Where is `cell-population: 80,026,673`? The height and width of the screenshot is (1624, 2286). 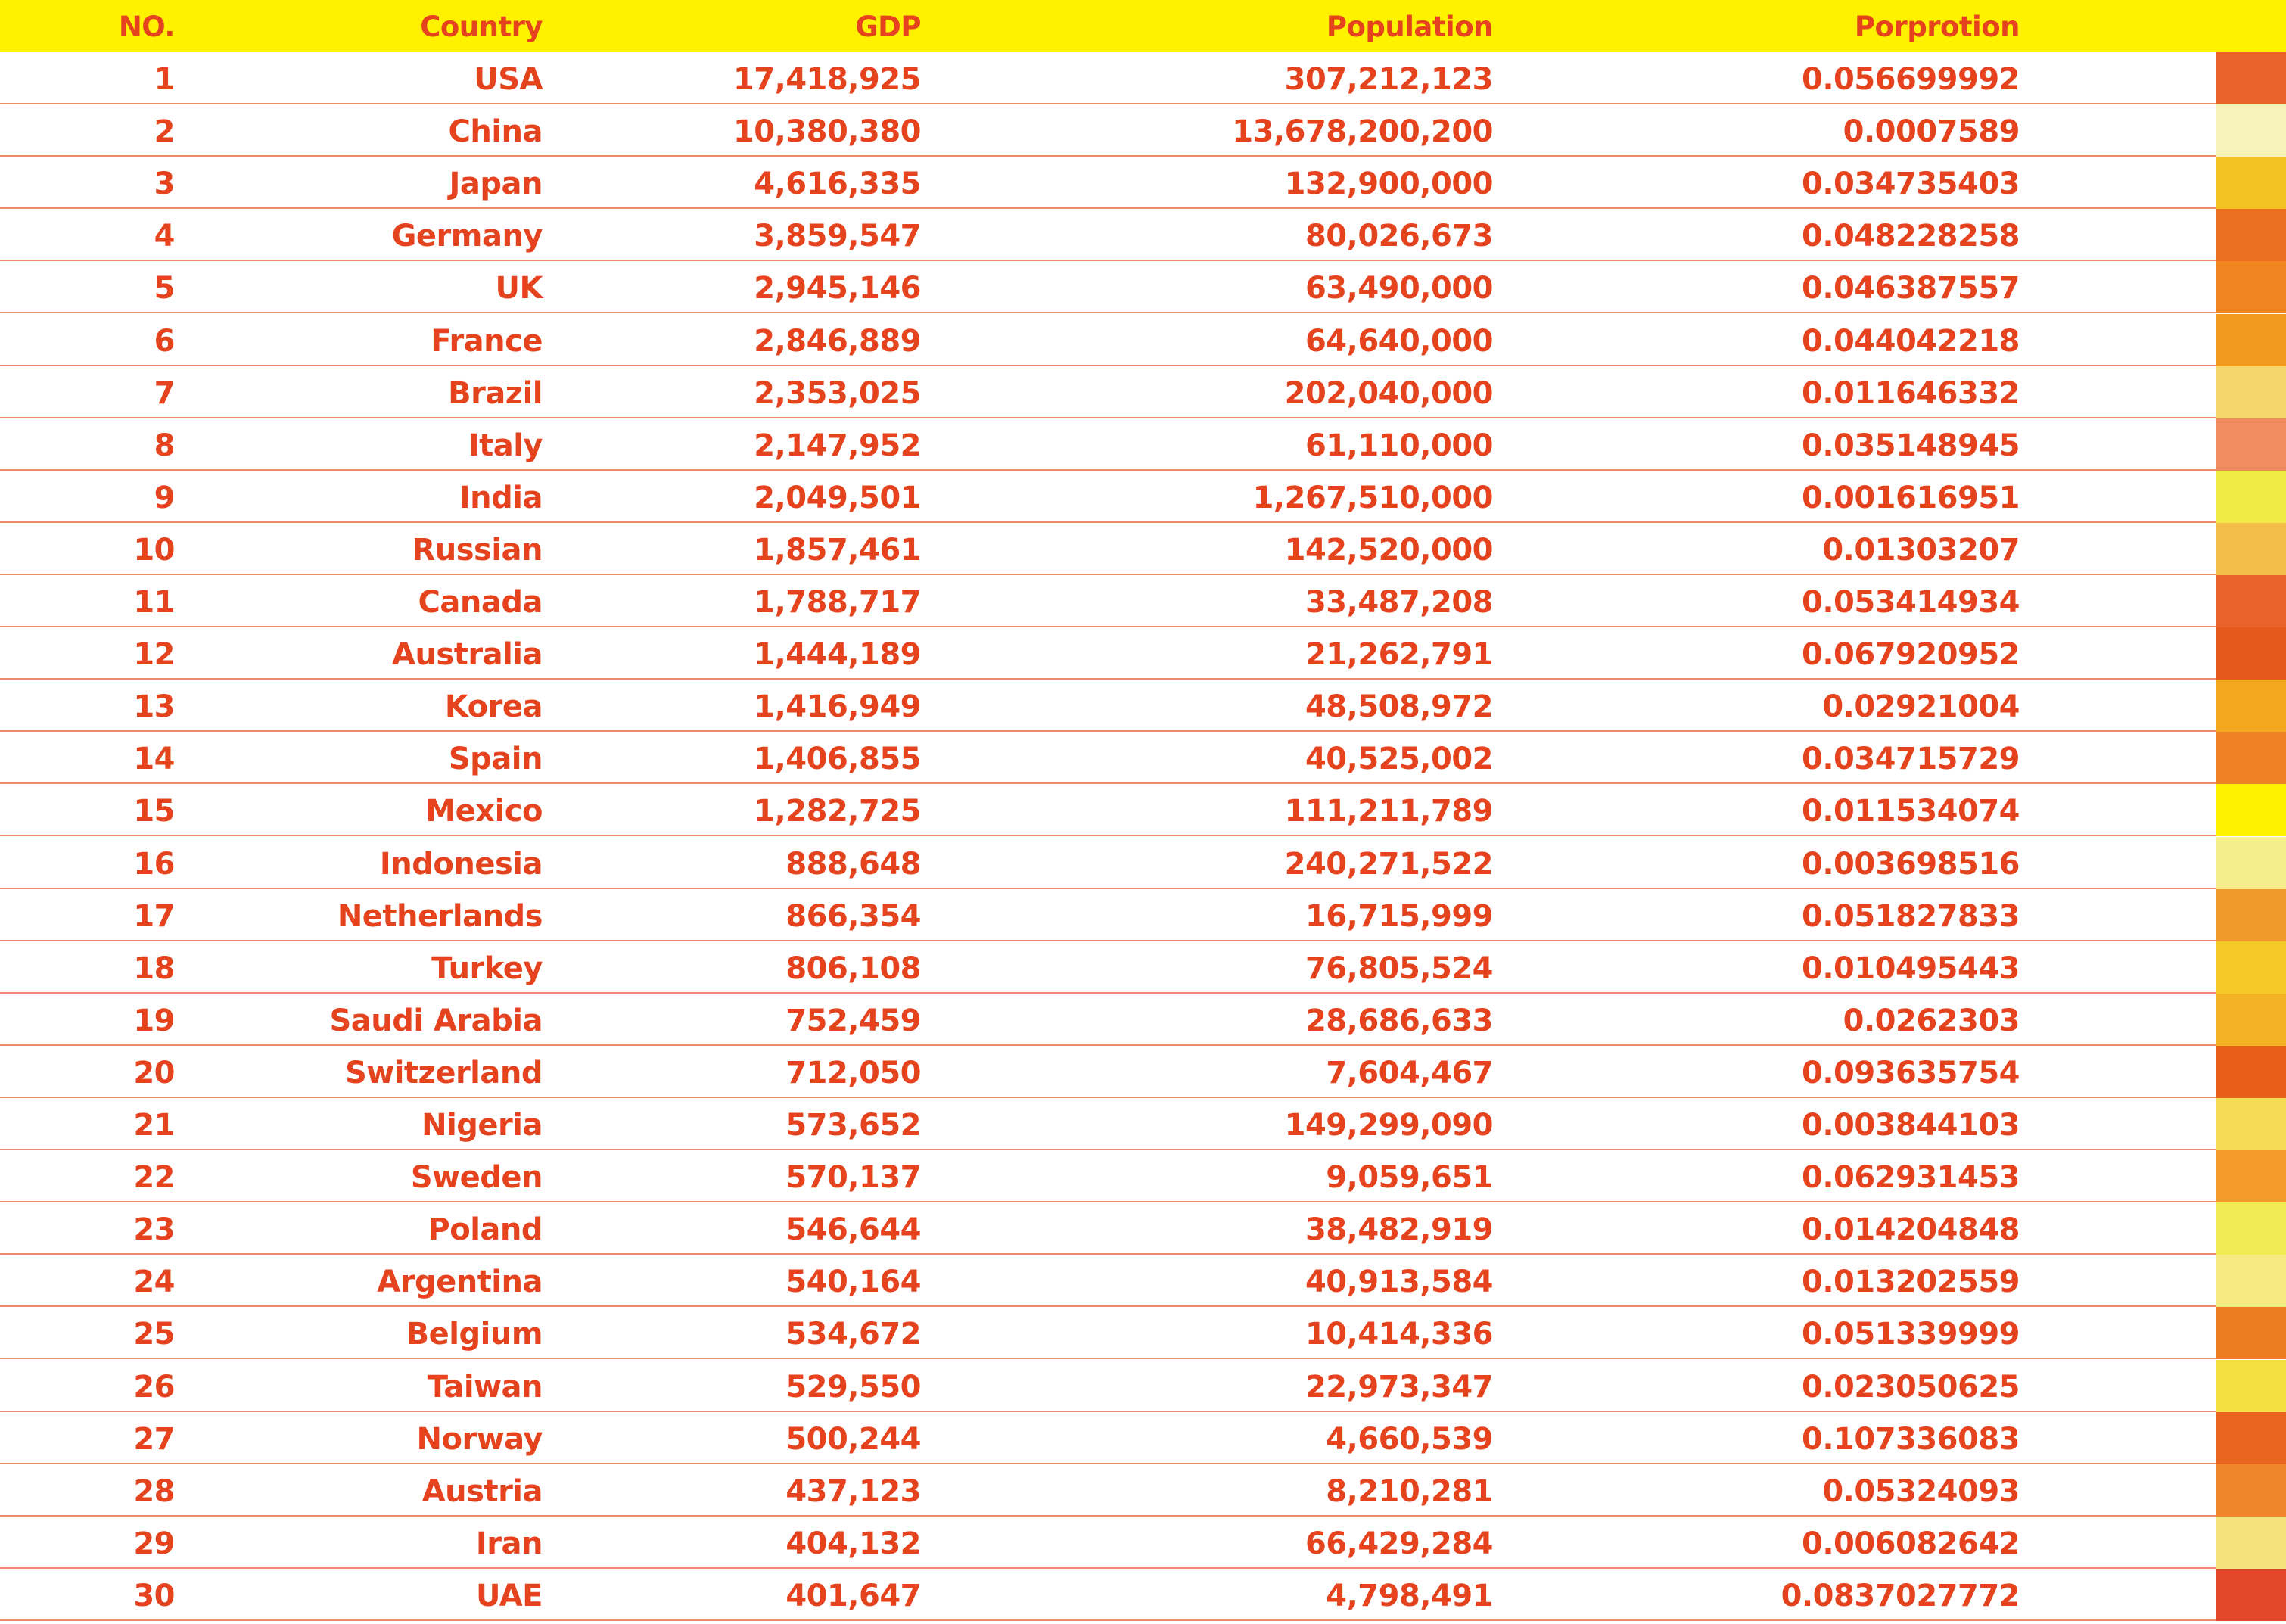
cell-population: 80,026,673 is located at coordinates (1399, 236).